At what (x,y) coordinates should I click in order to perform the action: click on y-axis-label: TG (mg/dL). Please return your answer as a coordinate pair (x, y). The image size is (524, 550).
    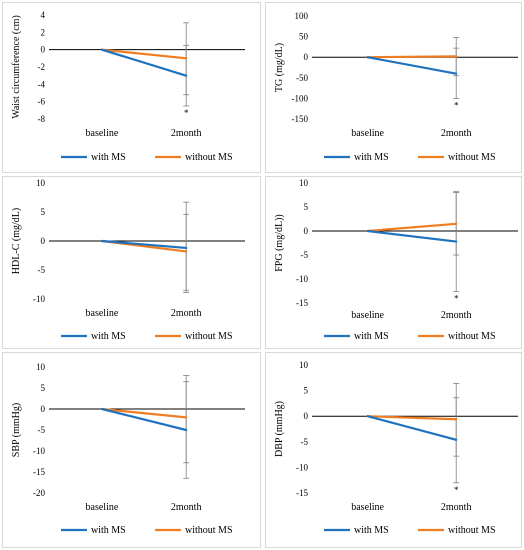
    Looking at the image, I should click on (279, 67).